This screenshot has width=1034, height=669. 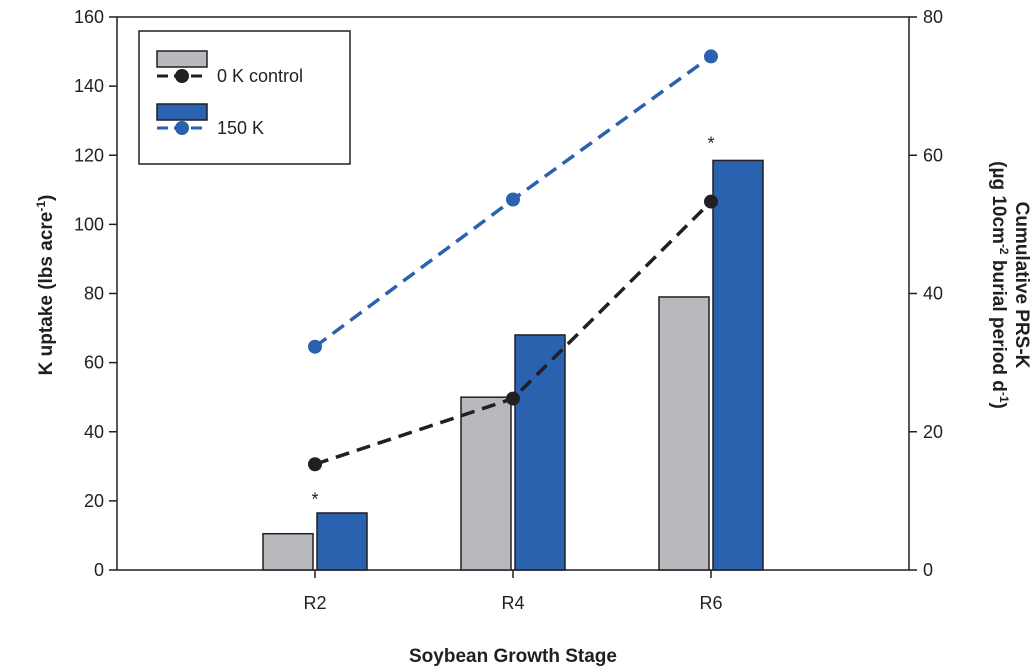 I want to click on y-tick-label: 60, so click(x=94, y=363).